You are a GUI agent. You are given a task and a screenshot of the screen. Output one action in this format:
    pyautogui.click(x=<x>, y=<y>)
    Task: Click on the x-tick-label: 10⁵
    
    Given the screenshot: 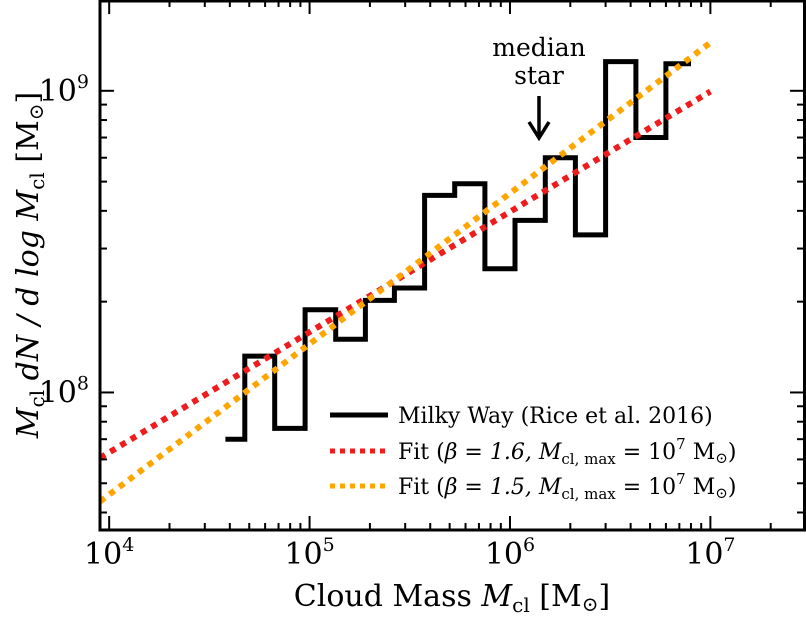 What is the action you would take?
    pyautogui.click(x=309, y=553)
    